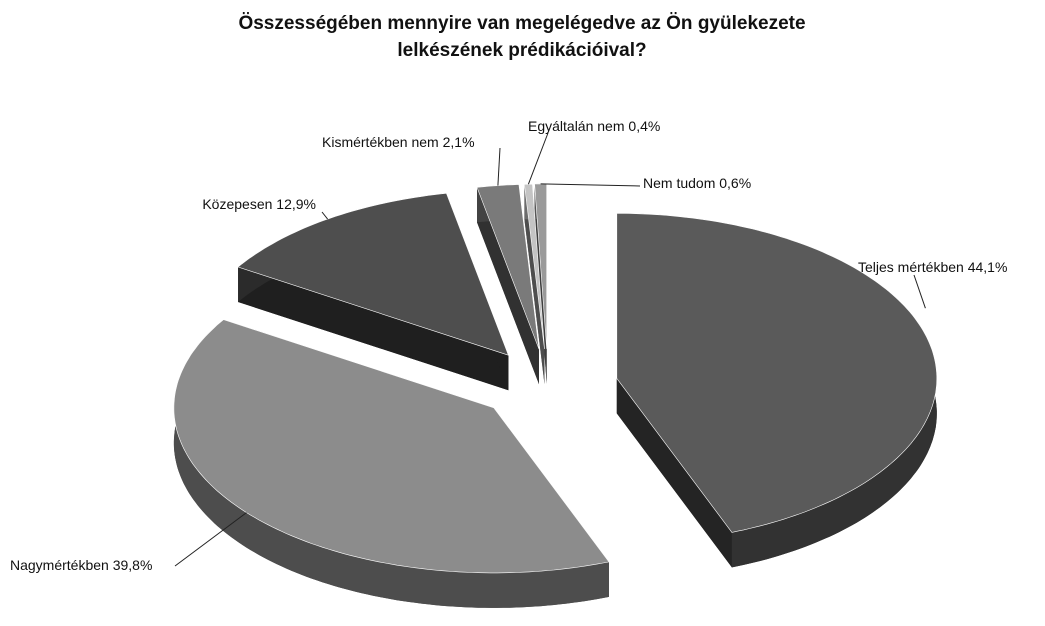 Image resolution: width=1045 pixels, height=626 pixels. What do you see at coordinates (59, 565) in the screenshot?
I see `label-category: Nagymértékben` at bounding box center [59, 565].